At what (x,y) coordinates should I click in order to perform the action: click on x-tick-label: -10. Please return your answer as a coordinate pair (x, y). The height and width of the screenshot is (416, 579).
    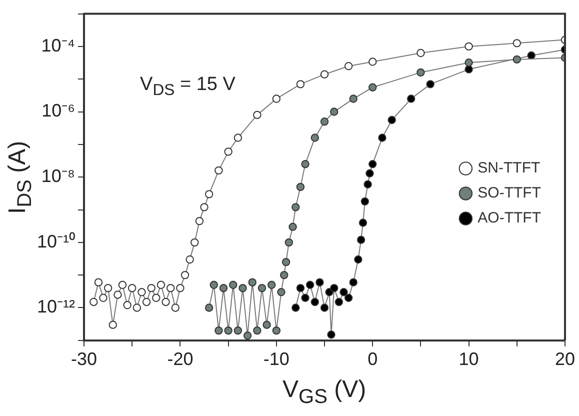
    Looking at the image, I should click on (276, 359).